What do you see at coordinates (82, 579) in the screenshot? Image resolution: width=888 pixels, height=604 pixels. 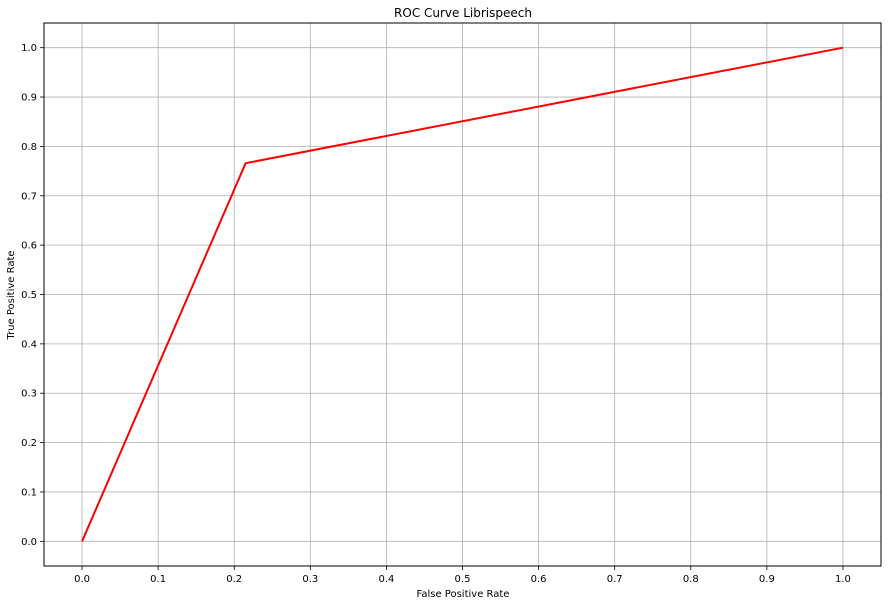 I see `x-tick-label: 0.0` at bounding box center [82, 579].